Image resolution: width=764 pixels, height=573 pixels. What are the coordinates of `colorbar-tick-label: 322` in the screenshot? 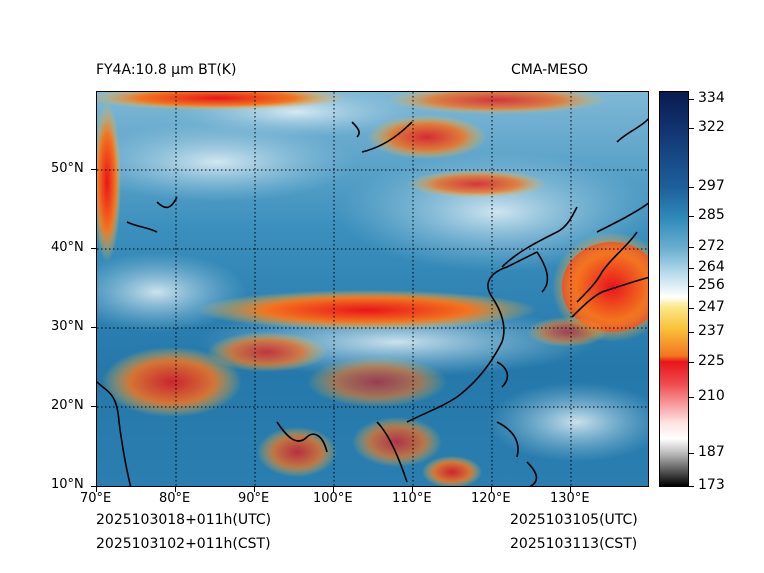 It's located at (711, 127).